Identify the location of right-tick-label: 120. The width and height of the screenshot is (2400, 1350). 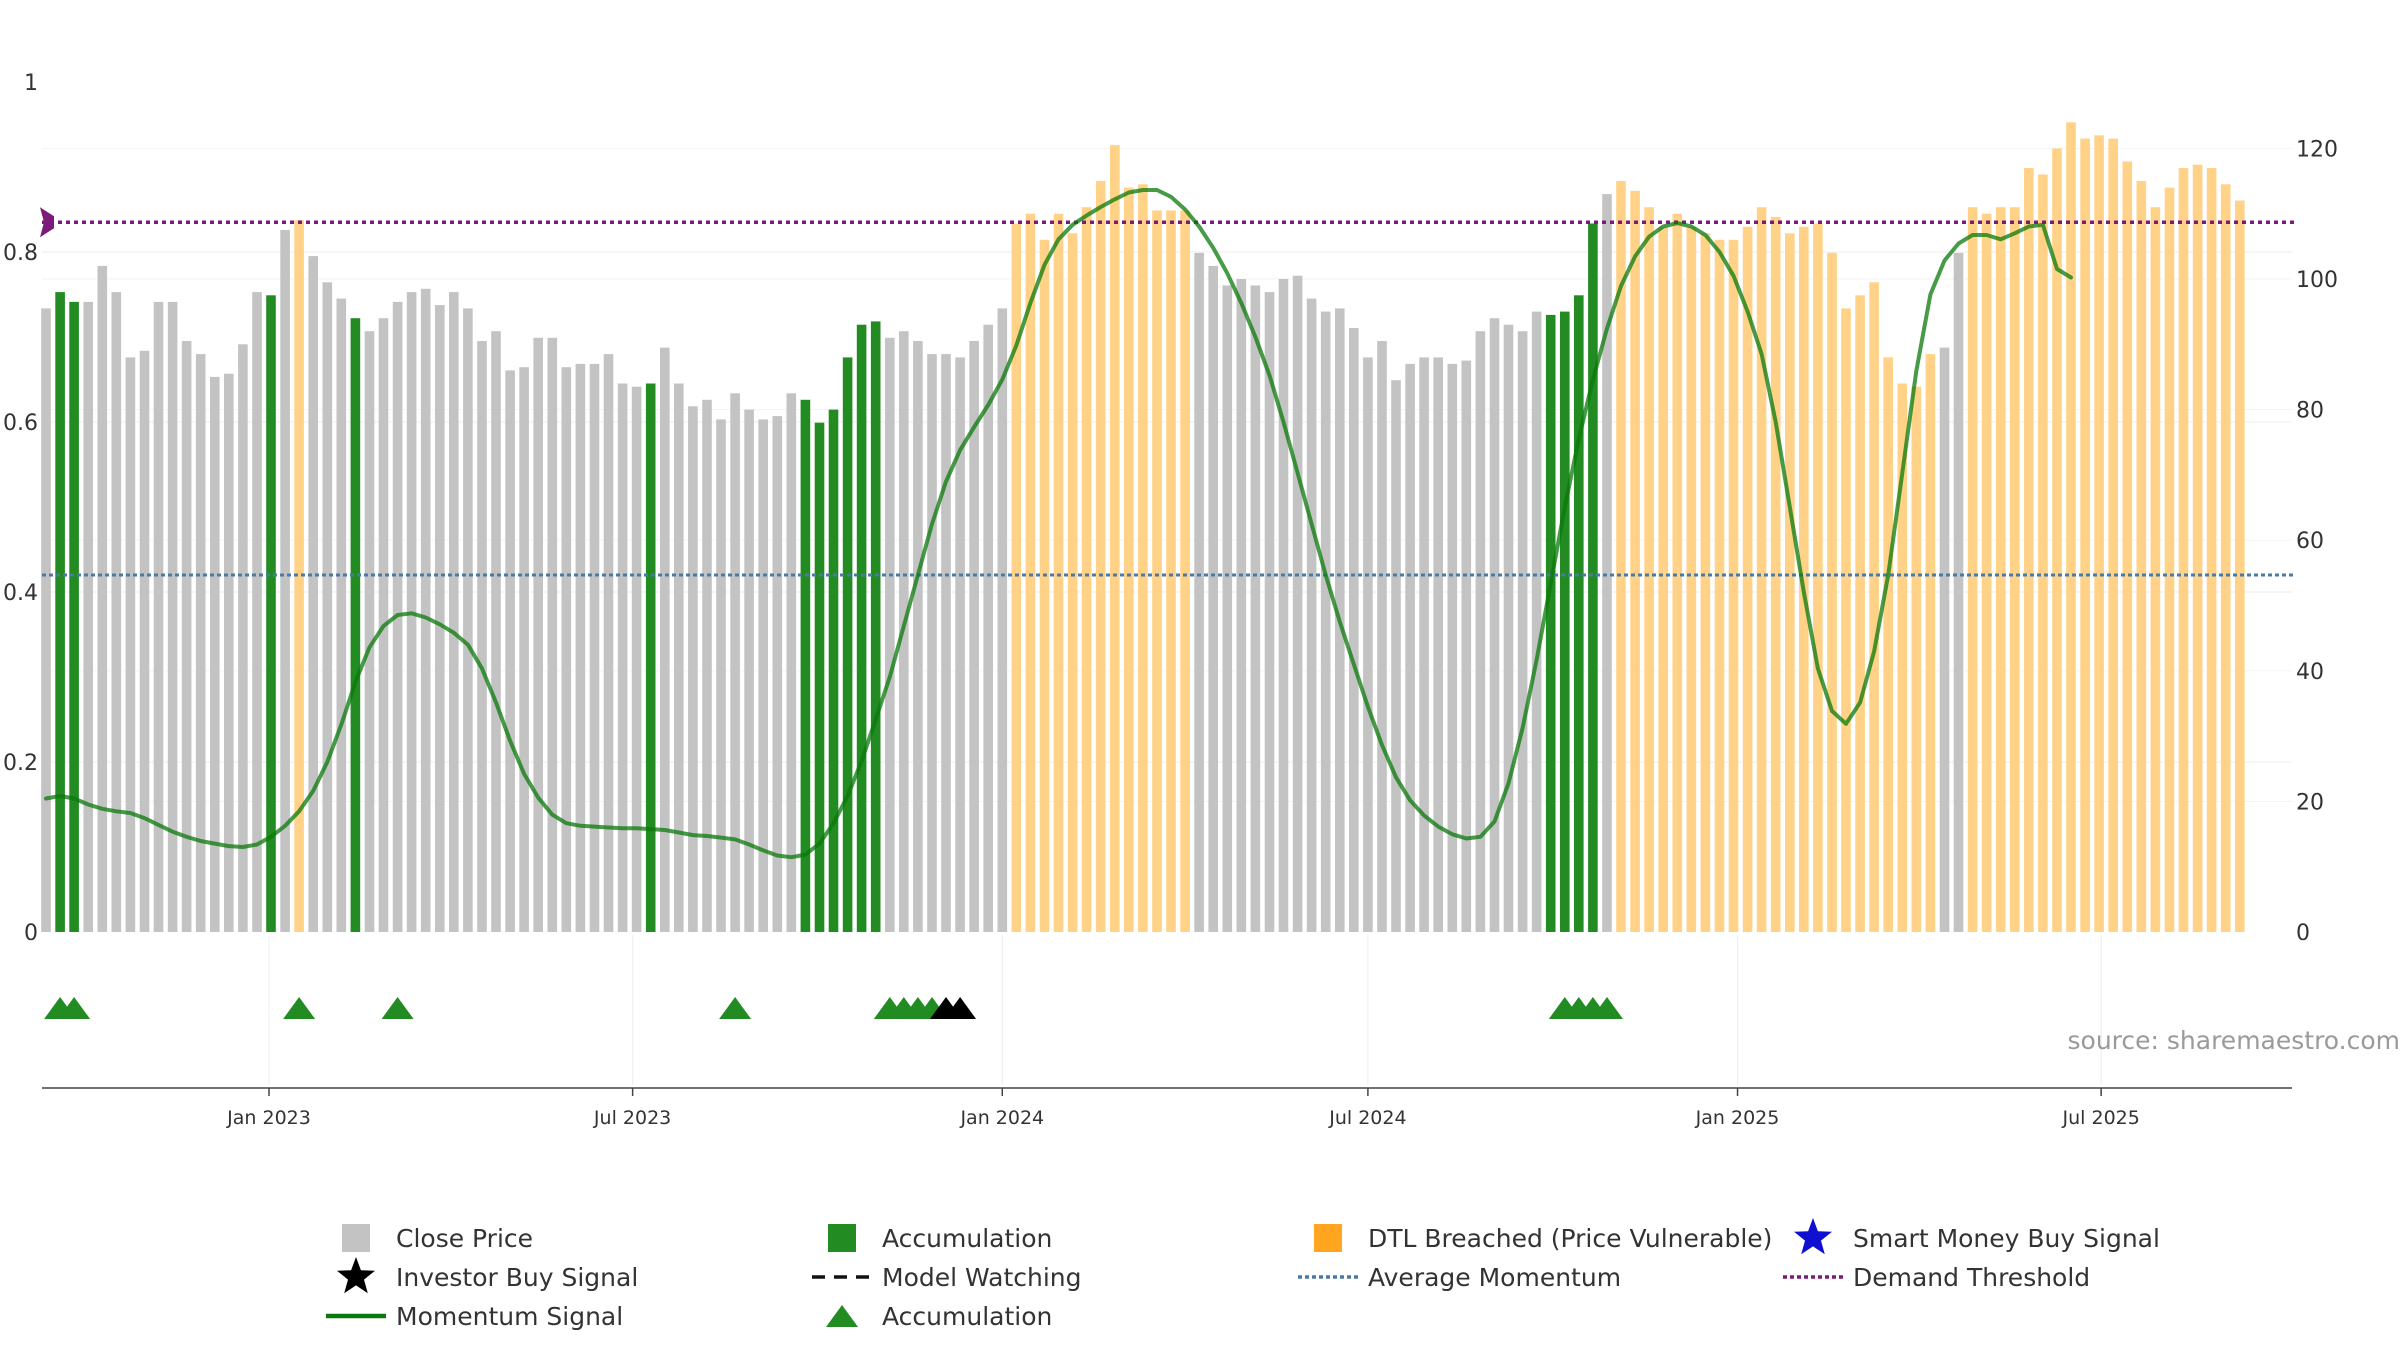
(2317, 149).